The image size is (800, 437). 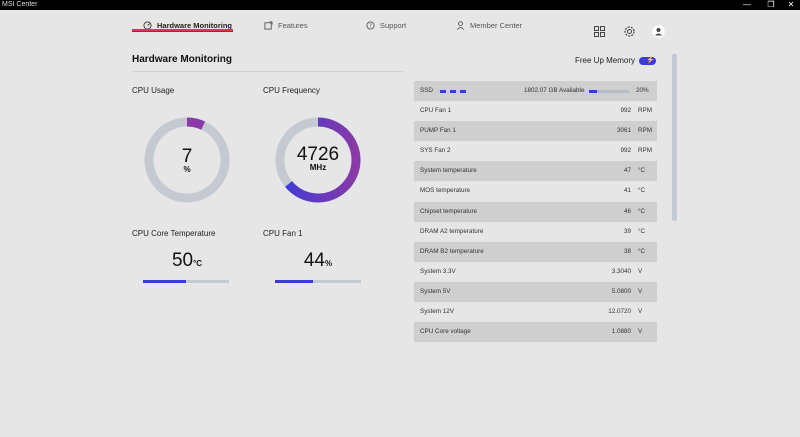 What do you see at coordinates (147, 25) in the screenshot?
I see `speedometer-icon` at bounding box center [147, 25].